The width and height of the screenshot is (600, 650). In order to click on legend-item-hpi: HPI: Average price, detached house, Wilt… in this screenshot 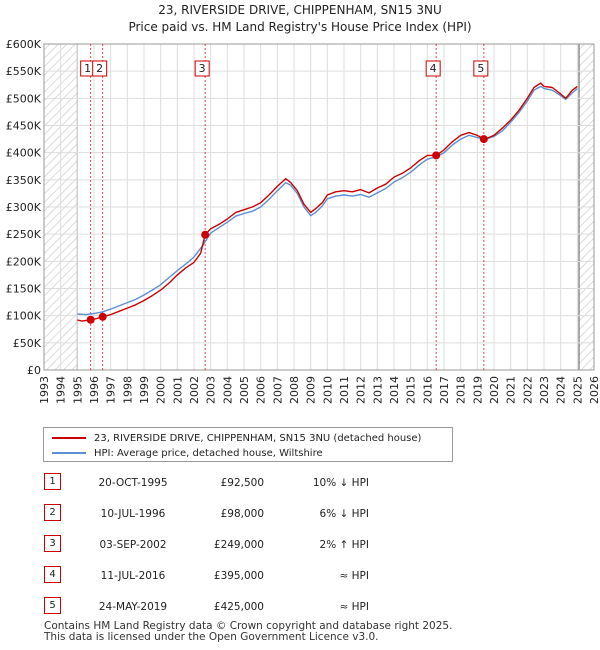, I will do `click(187, 453)`.